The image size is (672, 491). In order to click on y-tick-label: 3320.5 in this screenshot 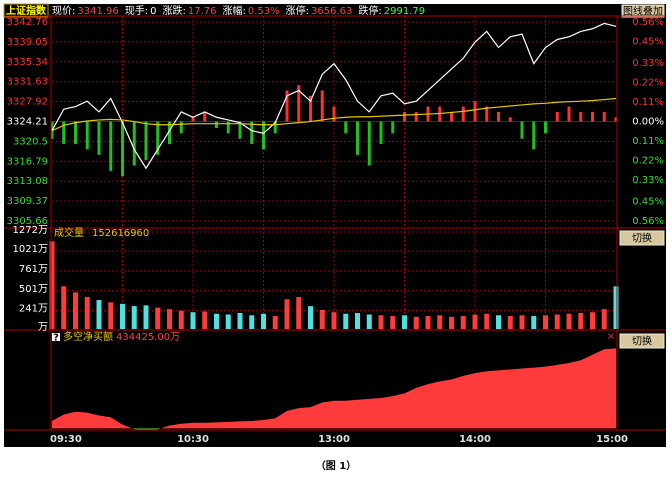, I will do `click(30, 141)`.